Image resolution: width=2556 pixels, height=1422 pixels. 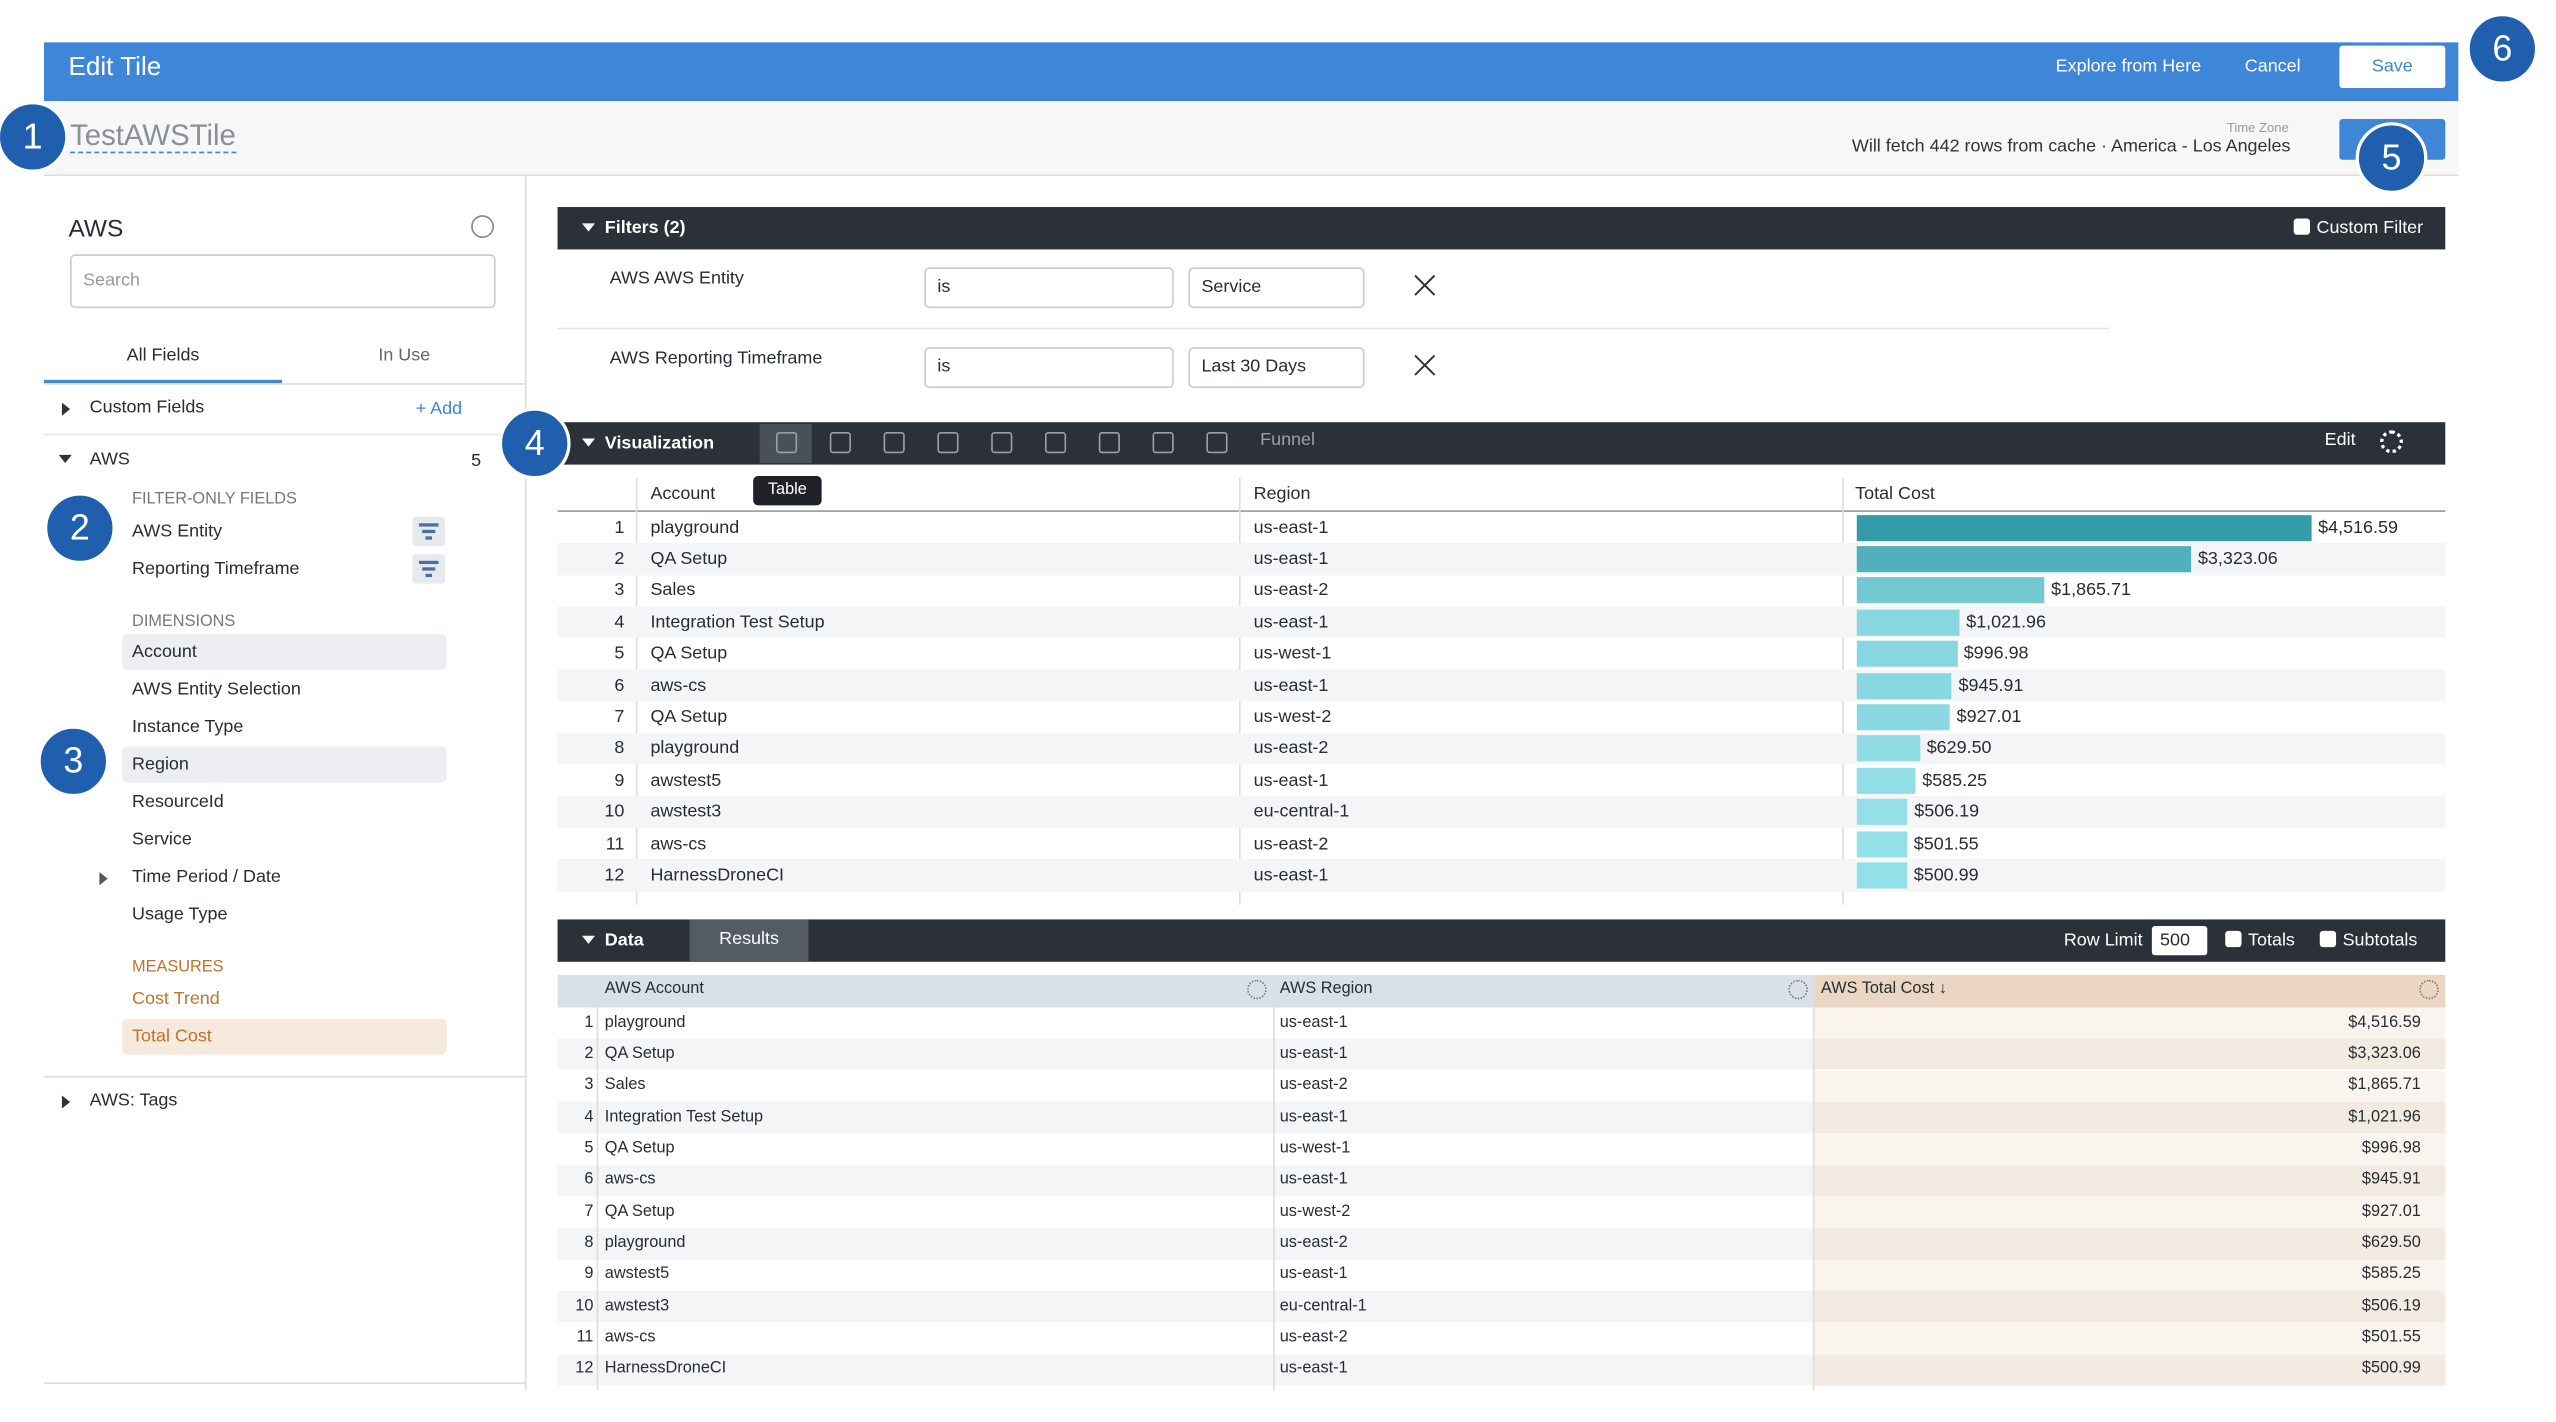 What do you see at coordinates (439, 409) in the screenshot?
I see `add-link: + Add` at bounding box center [439, 409].